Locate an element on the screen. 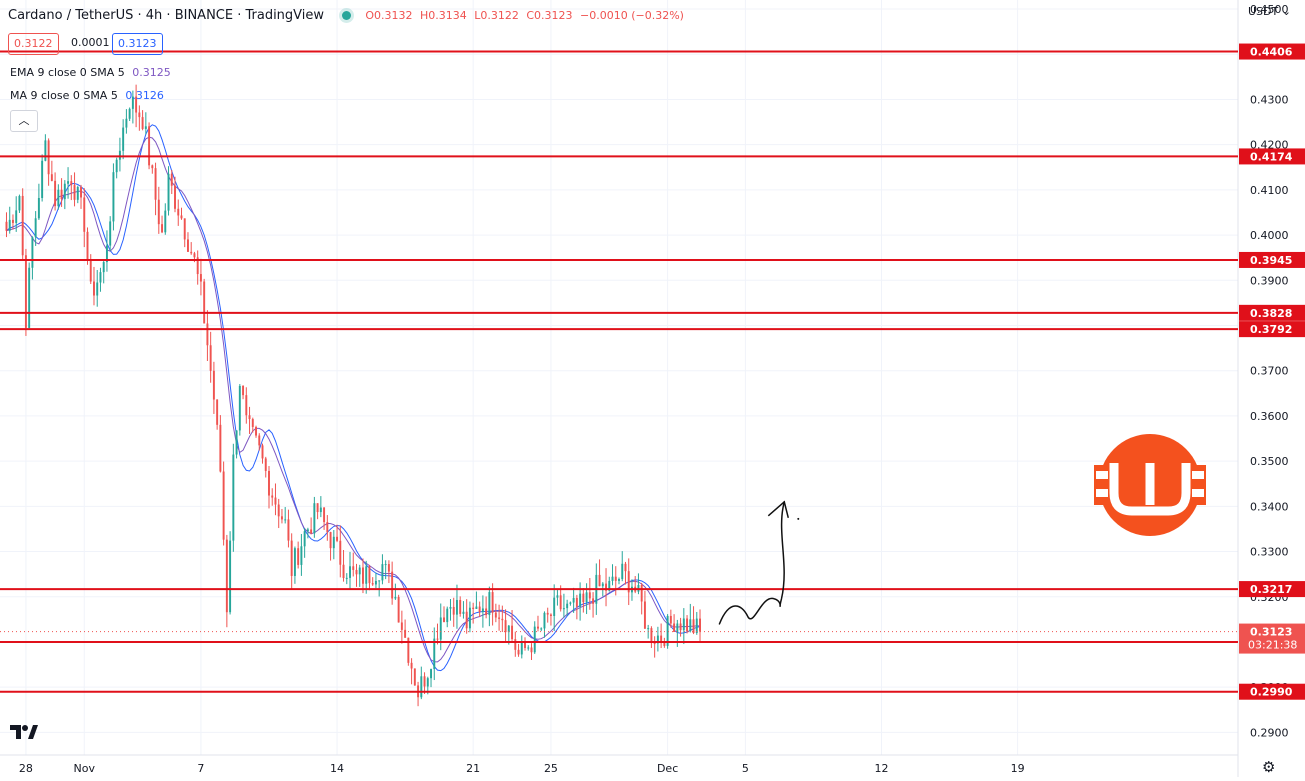 This screenshot has height=781, width=1305. ohlc-high: H0.3134 is located at coordinates (443, 15).